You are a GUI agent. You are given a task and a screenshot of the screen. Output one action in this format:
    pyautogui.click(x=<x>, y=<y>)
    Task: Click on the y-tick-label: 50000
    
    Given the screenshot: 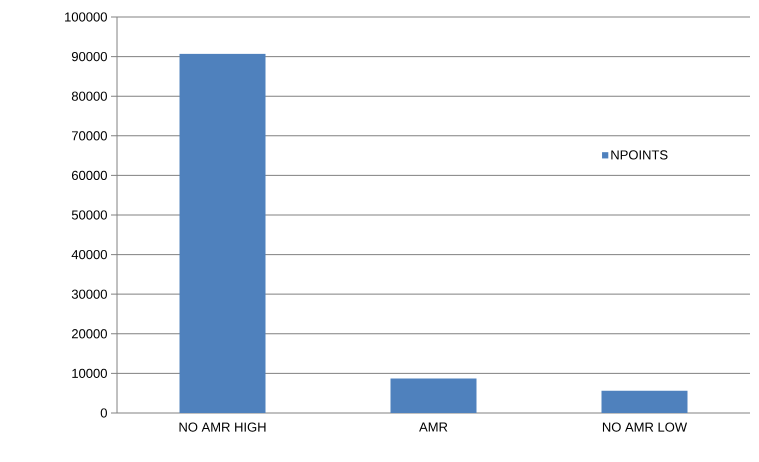 What is the action you would take?
    pyautogui.click(x=89, y=215)
    